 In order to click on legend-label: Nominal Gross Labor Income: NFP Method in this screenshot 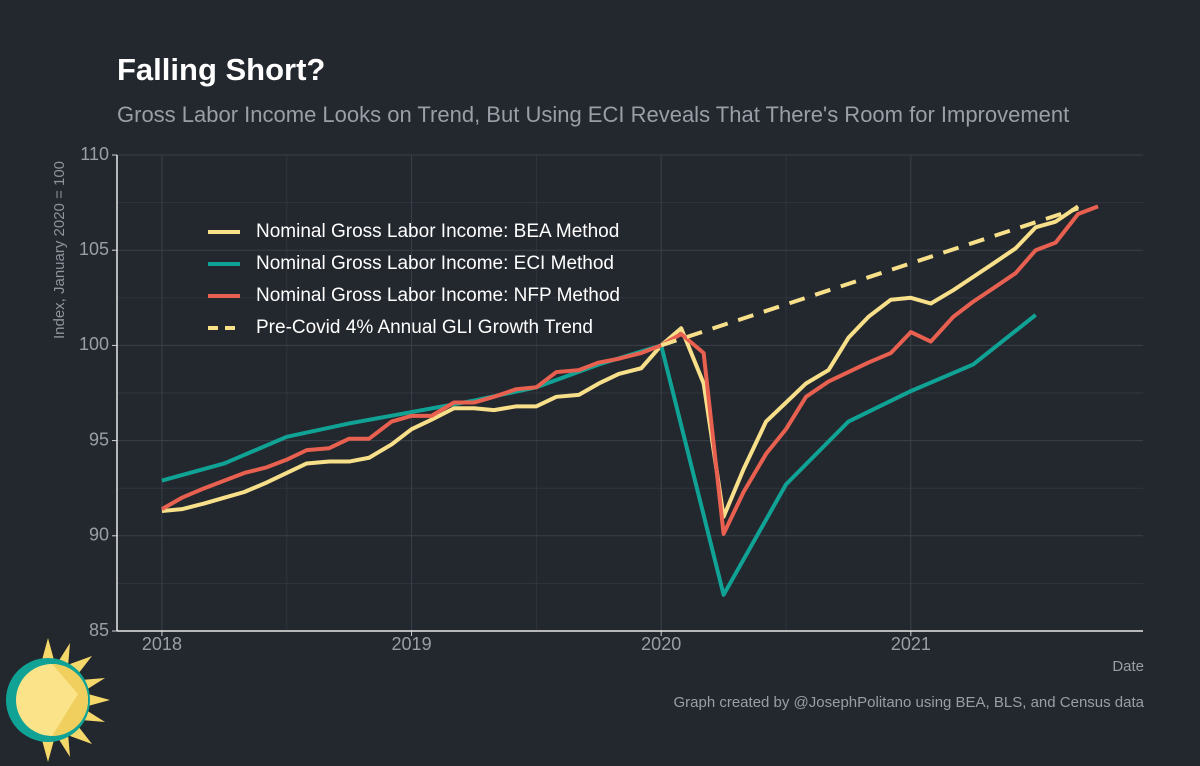, I will do `click(438, 295)`.